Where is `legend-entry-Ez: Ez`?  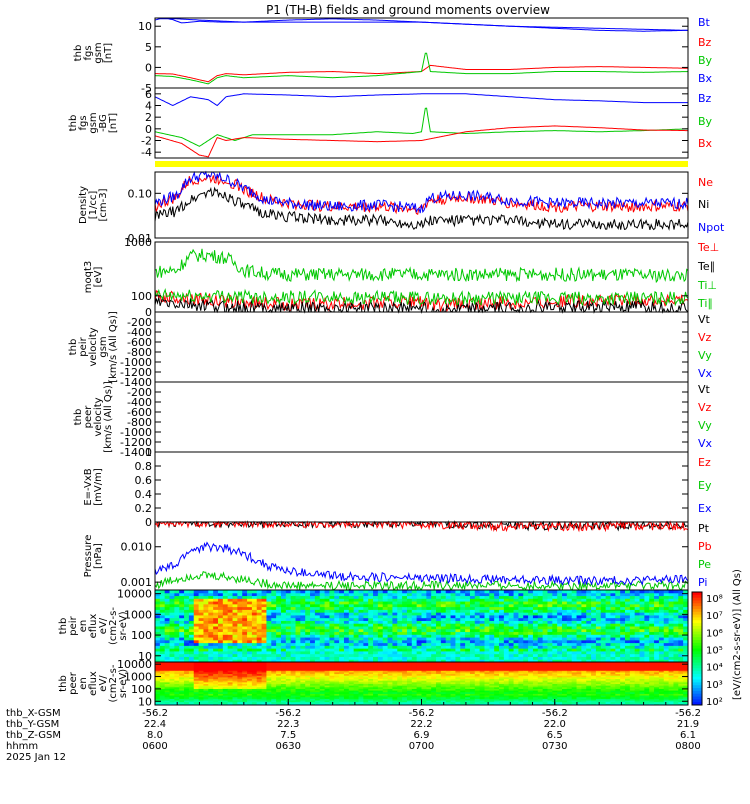 legend-entry-Ez: Ez is located at coordinates (704, 462).